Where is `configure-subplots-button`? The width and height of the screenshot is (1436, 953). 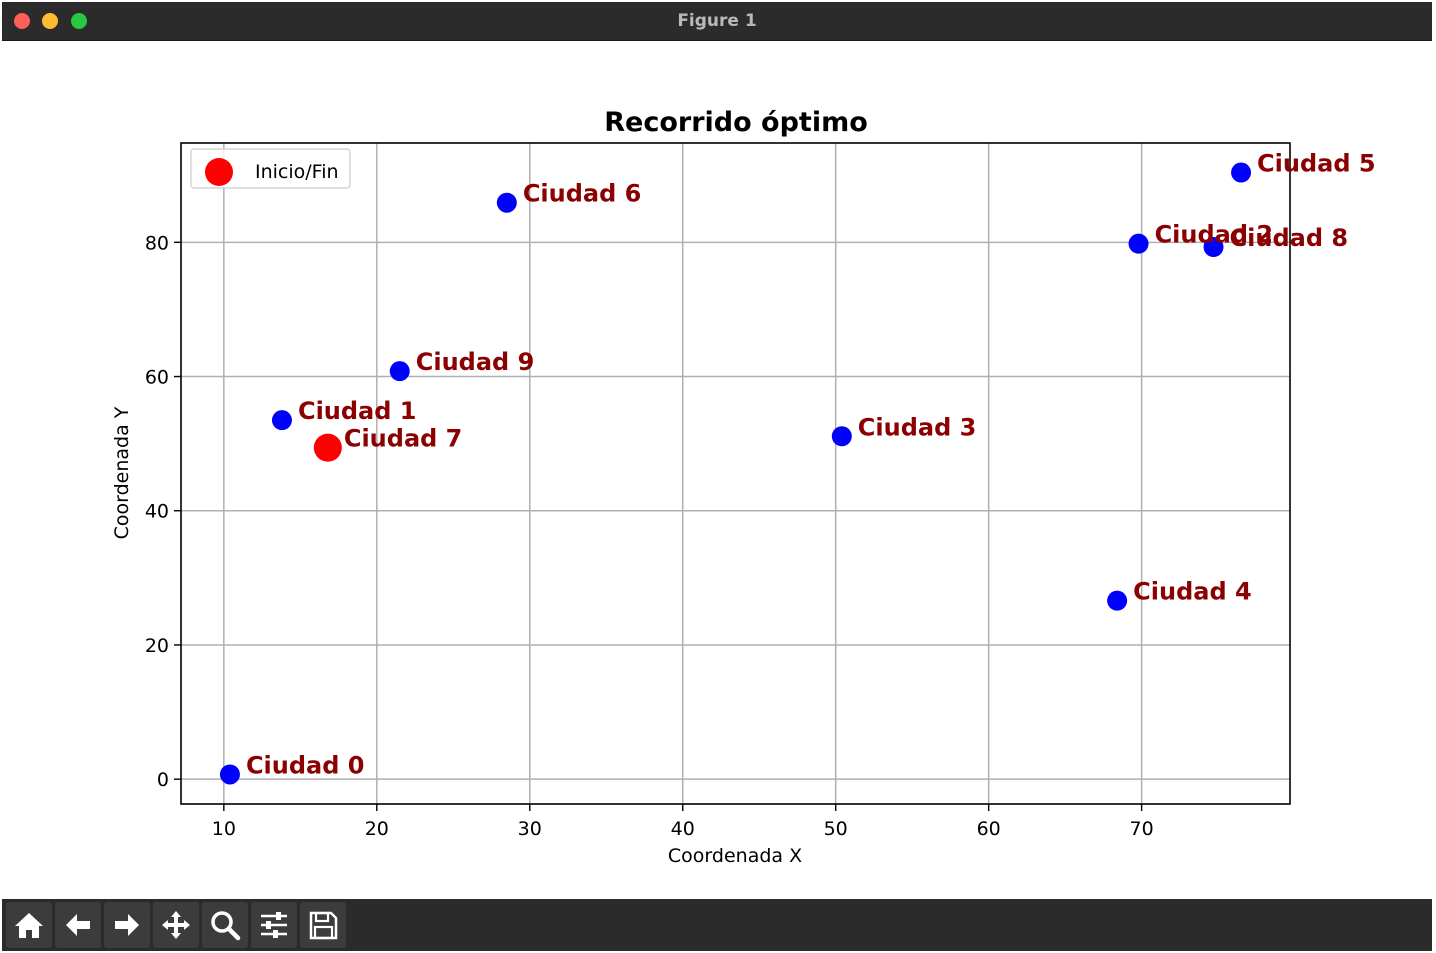 configure-subplots-button is located at coordinates (274, 925).